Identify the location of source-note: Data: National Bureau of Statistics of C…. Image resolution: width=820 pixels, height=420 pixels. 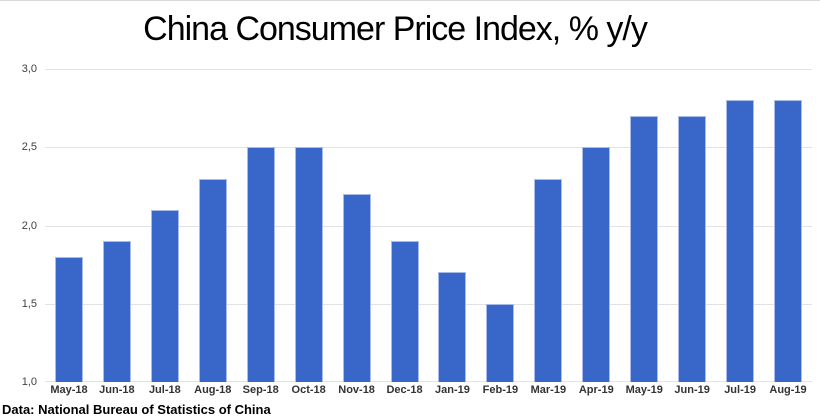
(136, 409).